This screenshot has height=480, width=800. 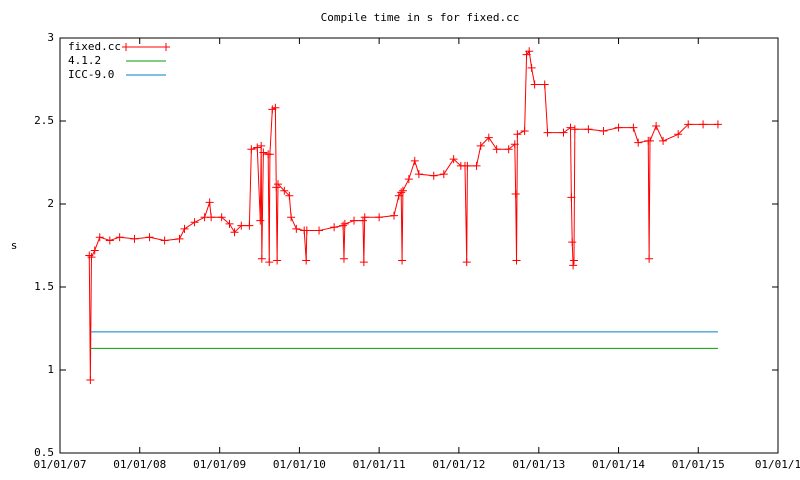 I want to click on x-tick-label: 01/01/11, so click(x=379, y=464).